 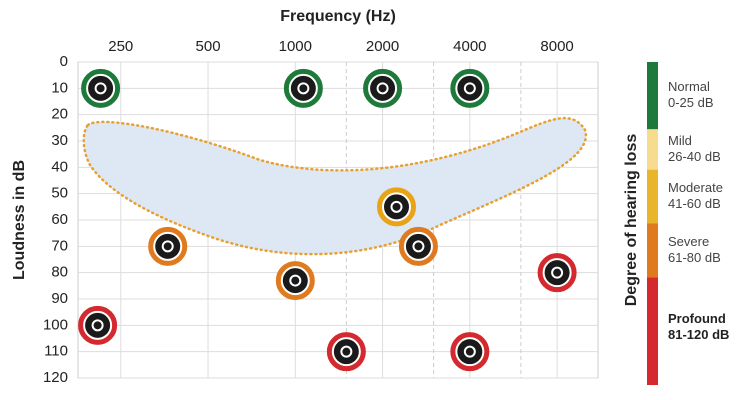 I want to click on legend-label: Severe, so click(x=688, y=241).